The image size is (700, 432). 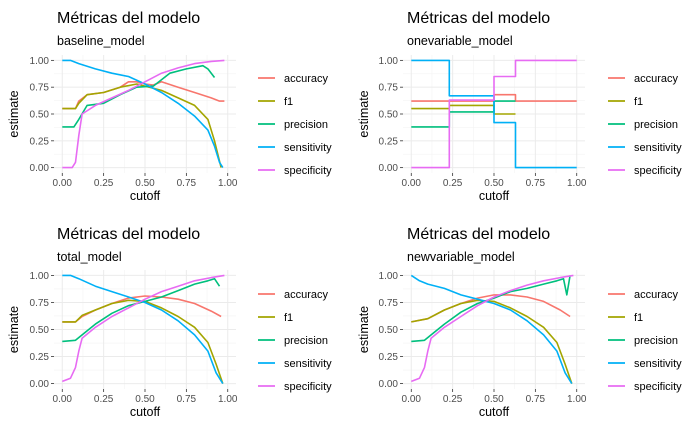 I want to click on series-line-accuracy, so click(x=142, y=309).